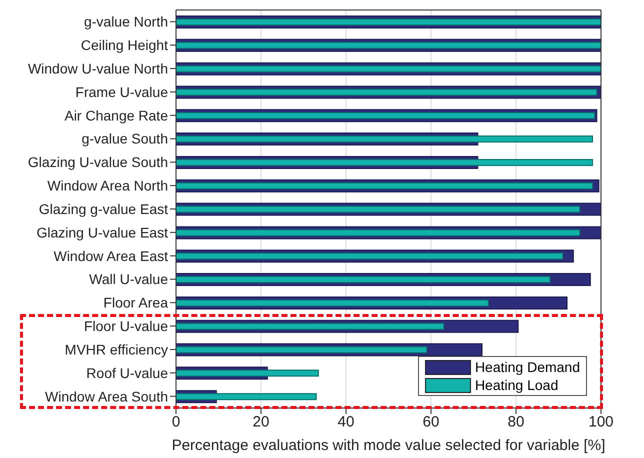 Image resolution: width=644 pixels, height=458 pixels. What do you see at coordinates (126, 22) in the screenshot?
I see `y-tick-label: g-value North` at bounding box center [126, 22].